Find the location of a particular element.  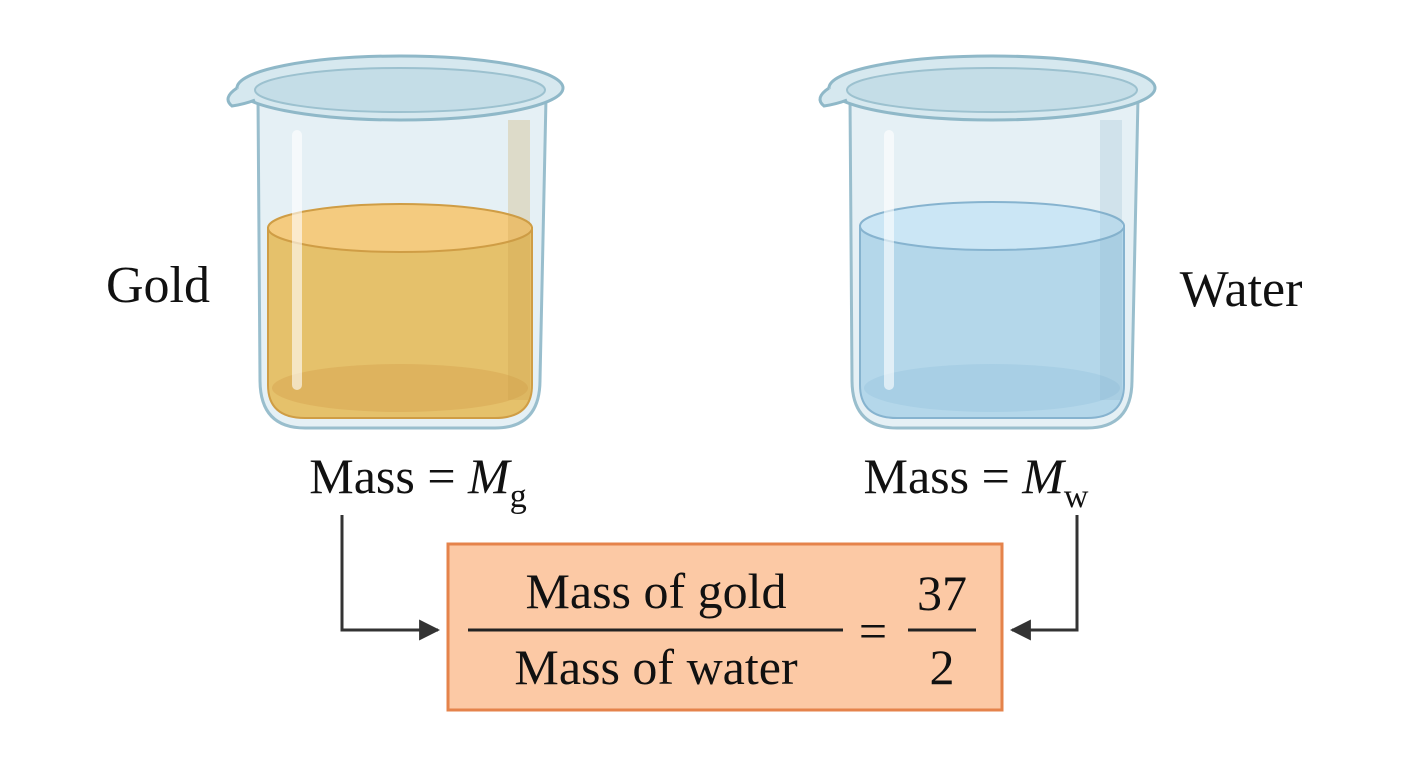

gold-beaker is located at coordinates (395, 242).